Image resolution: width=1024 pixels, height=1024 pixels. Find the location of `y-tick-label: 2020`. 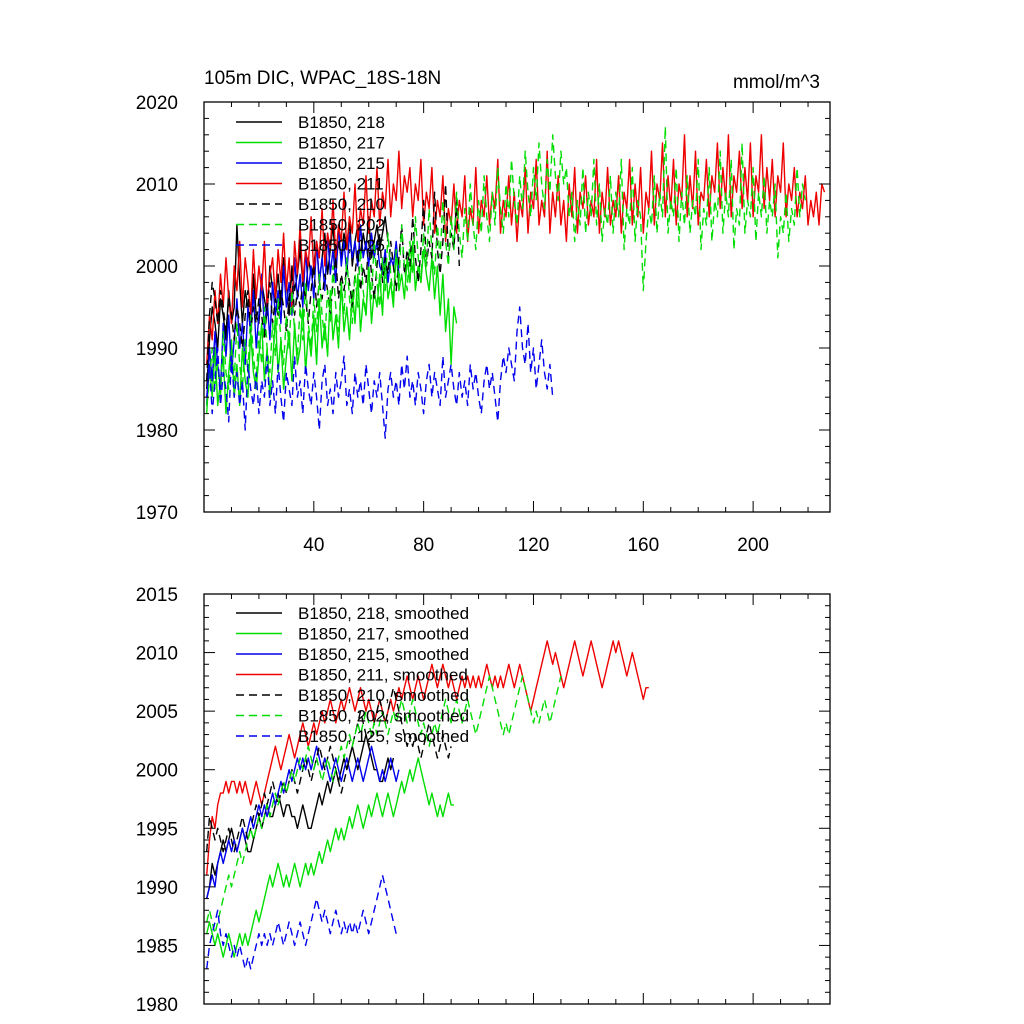

y-tick-label: 2020 is located at coordinates (157, 103).